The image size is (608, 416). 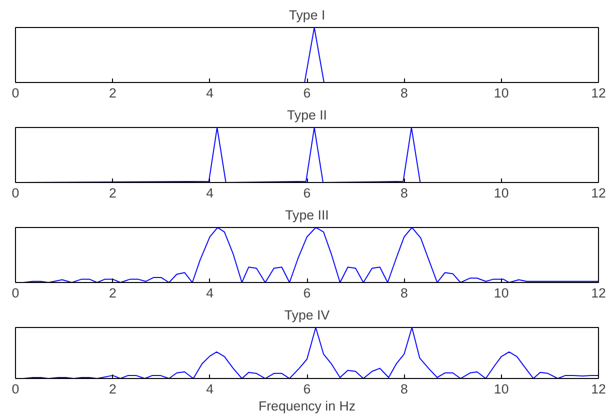 I want to click on x-axis-title: Frequency in Hz, so click(x=307, y=406).